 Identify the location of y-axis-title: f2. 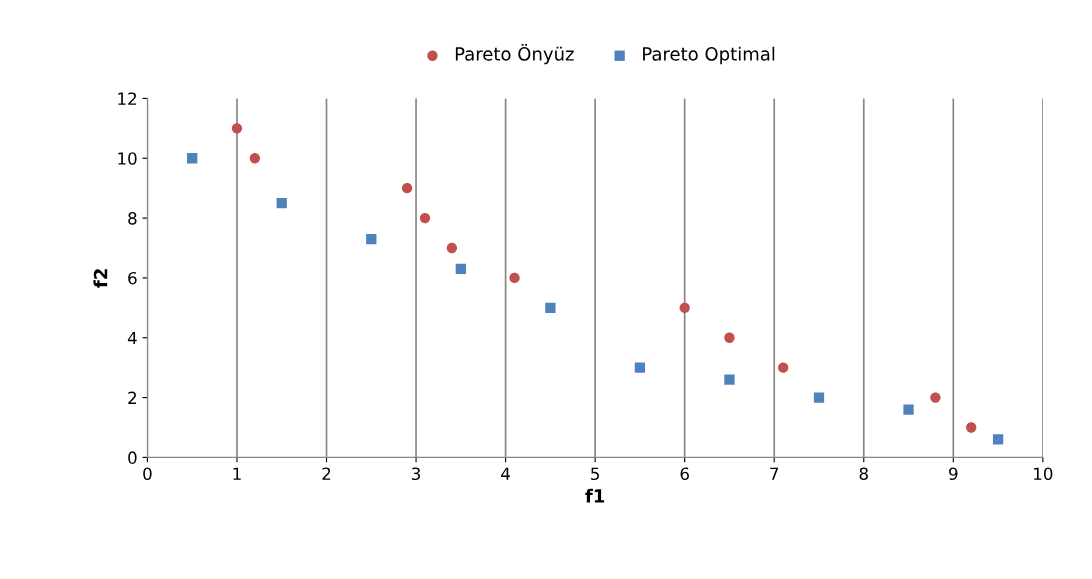
(100, 278).